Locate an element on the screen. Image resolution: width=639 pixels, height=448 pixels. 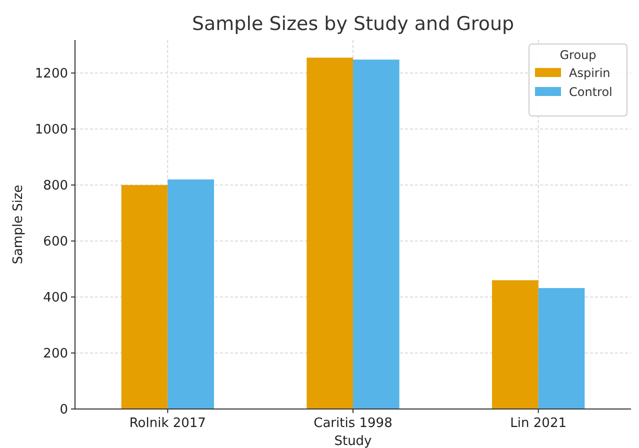
x-axis-title: Study is located at coordinates (353, 441).